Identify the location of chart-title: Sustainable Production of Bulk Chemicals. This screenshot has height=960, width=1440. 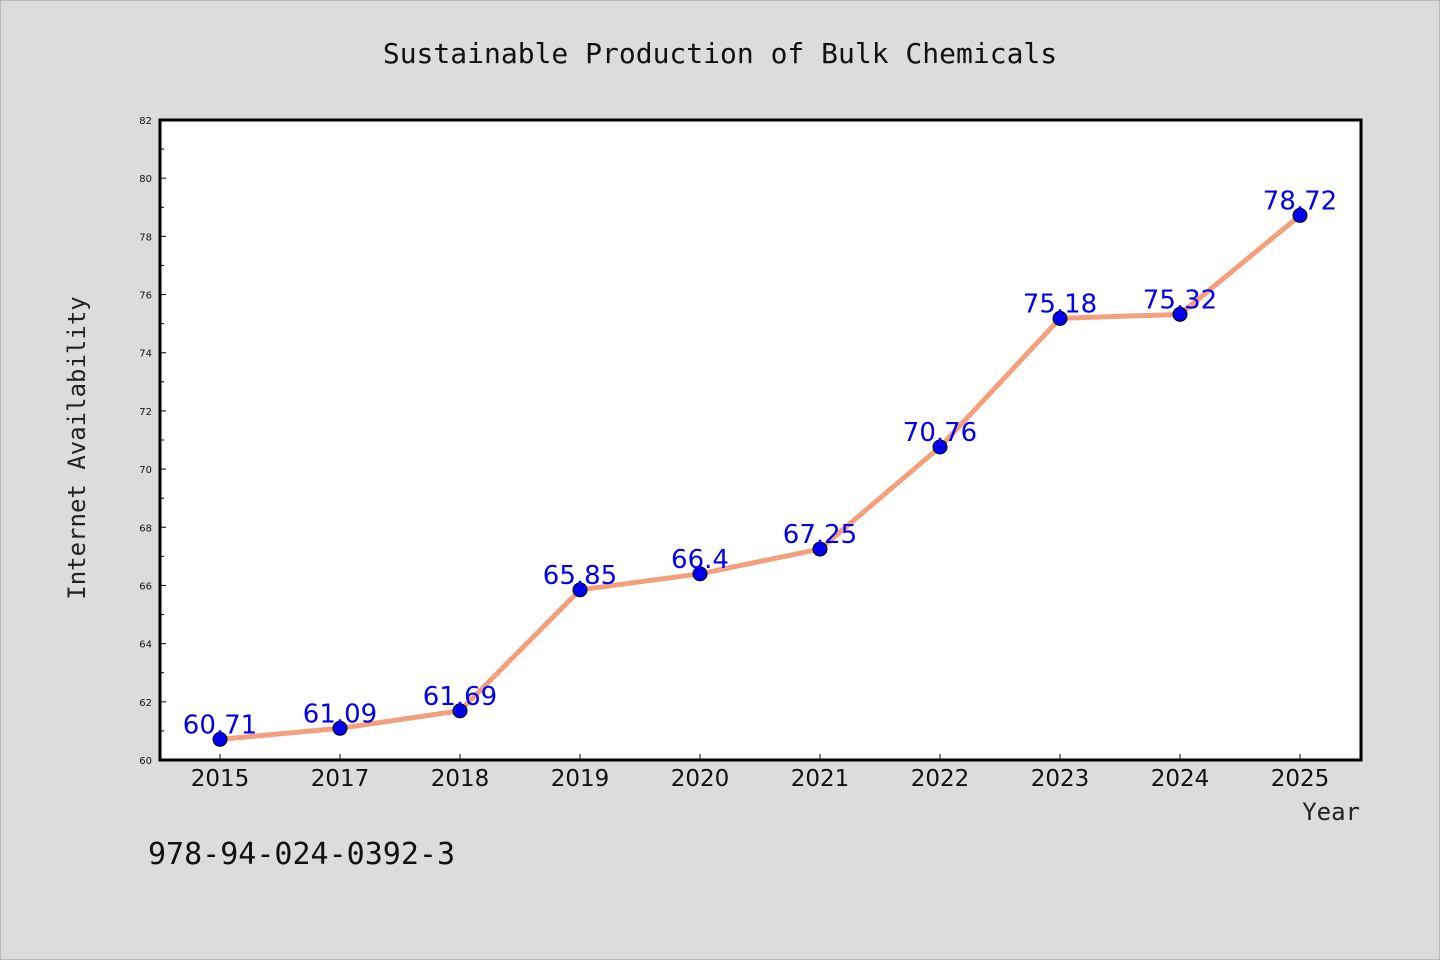
(720, 53).